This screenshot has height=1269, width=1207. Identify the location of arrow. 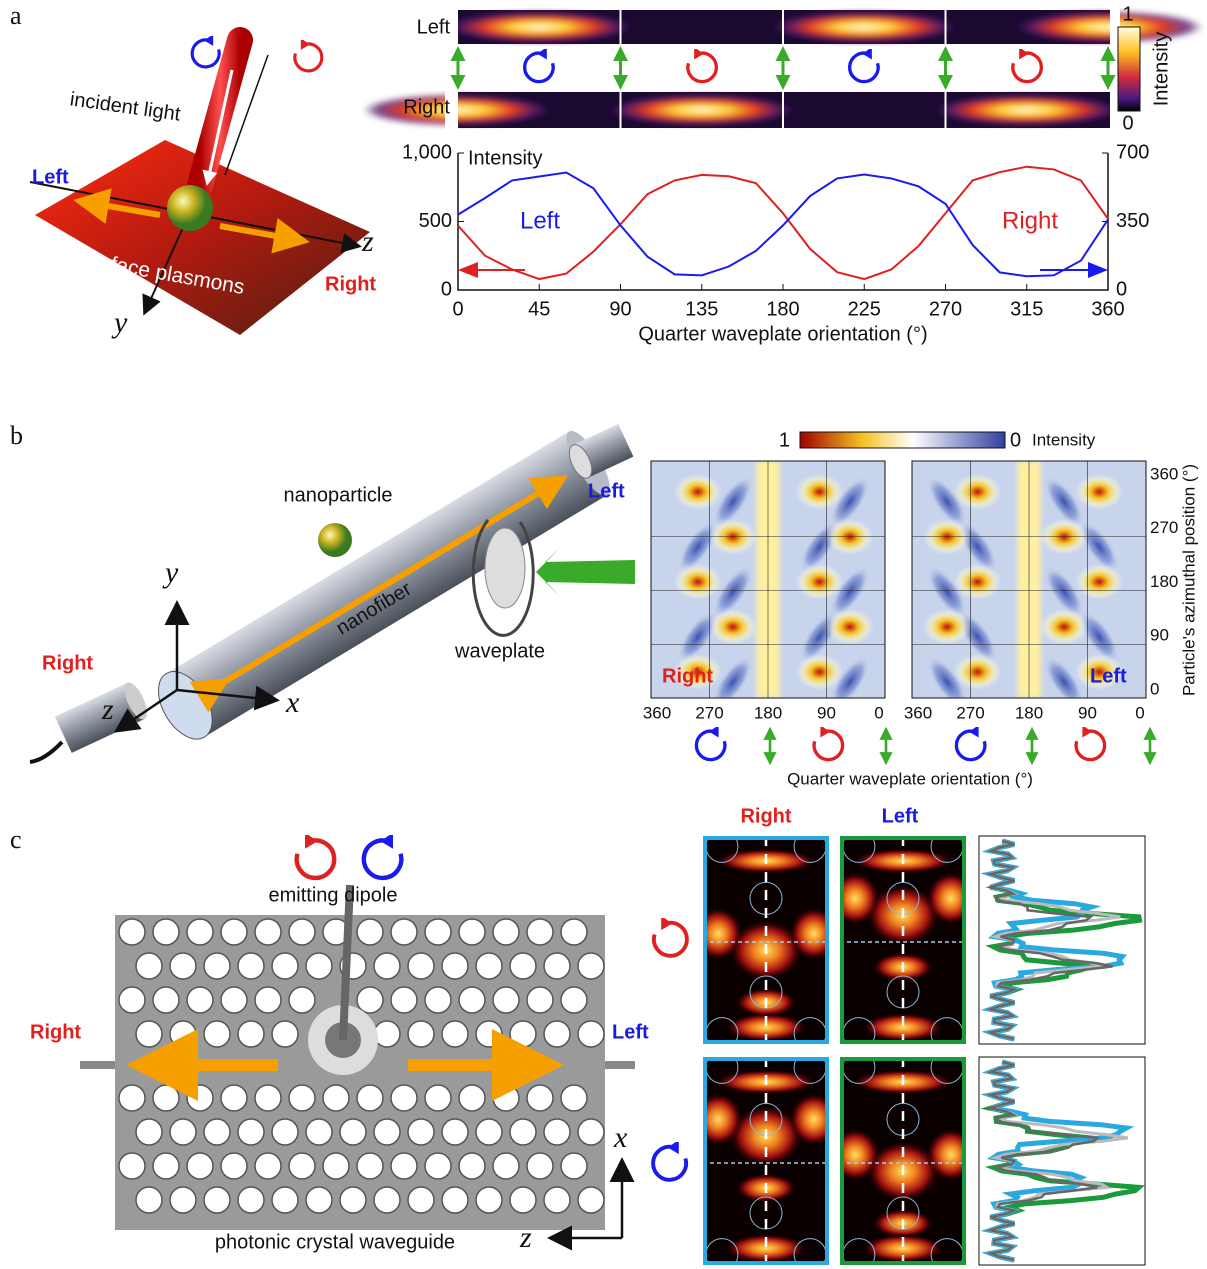
(264, 236).